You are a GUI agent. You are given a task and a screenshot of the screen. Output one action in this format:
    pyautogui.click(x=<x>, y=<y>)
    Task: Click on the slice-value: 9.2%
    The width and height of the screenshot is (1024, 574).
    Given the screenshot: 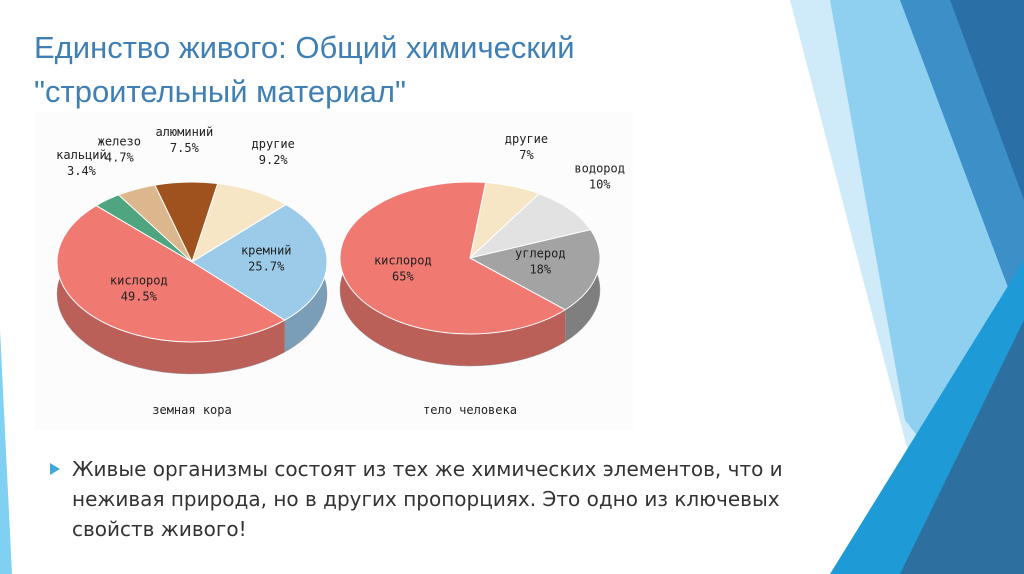 What is the action you would take?
    pyautogui.click(x=274, y=160)
    